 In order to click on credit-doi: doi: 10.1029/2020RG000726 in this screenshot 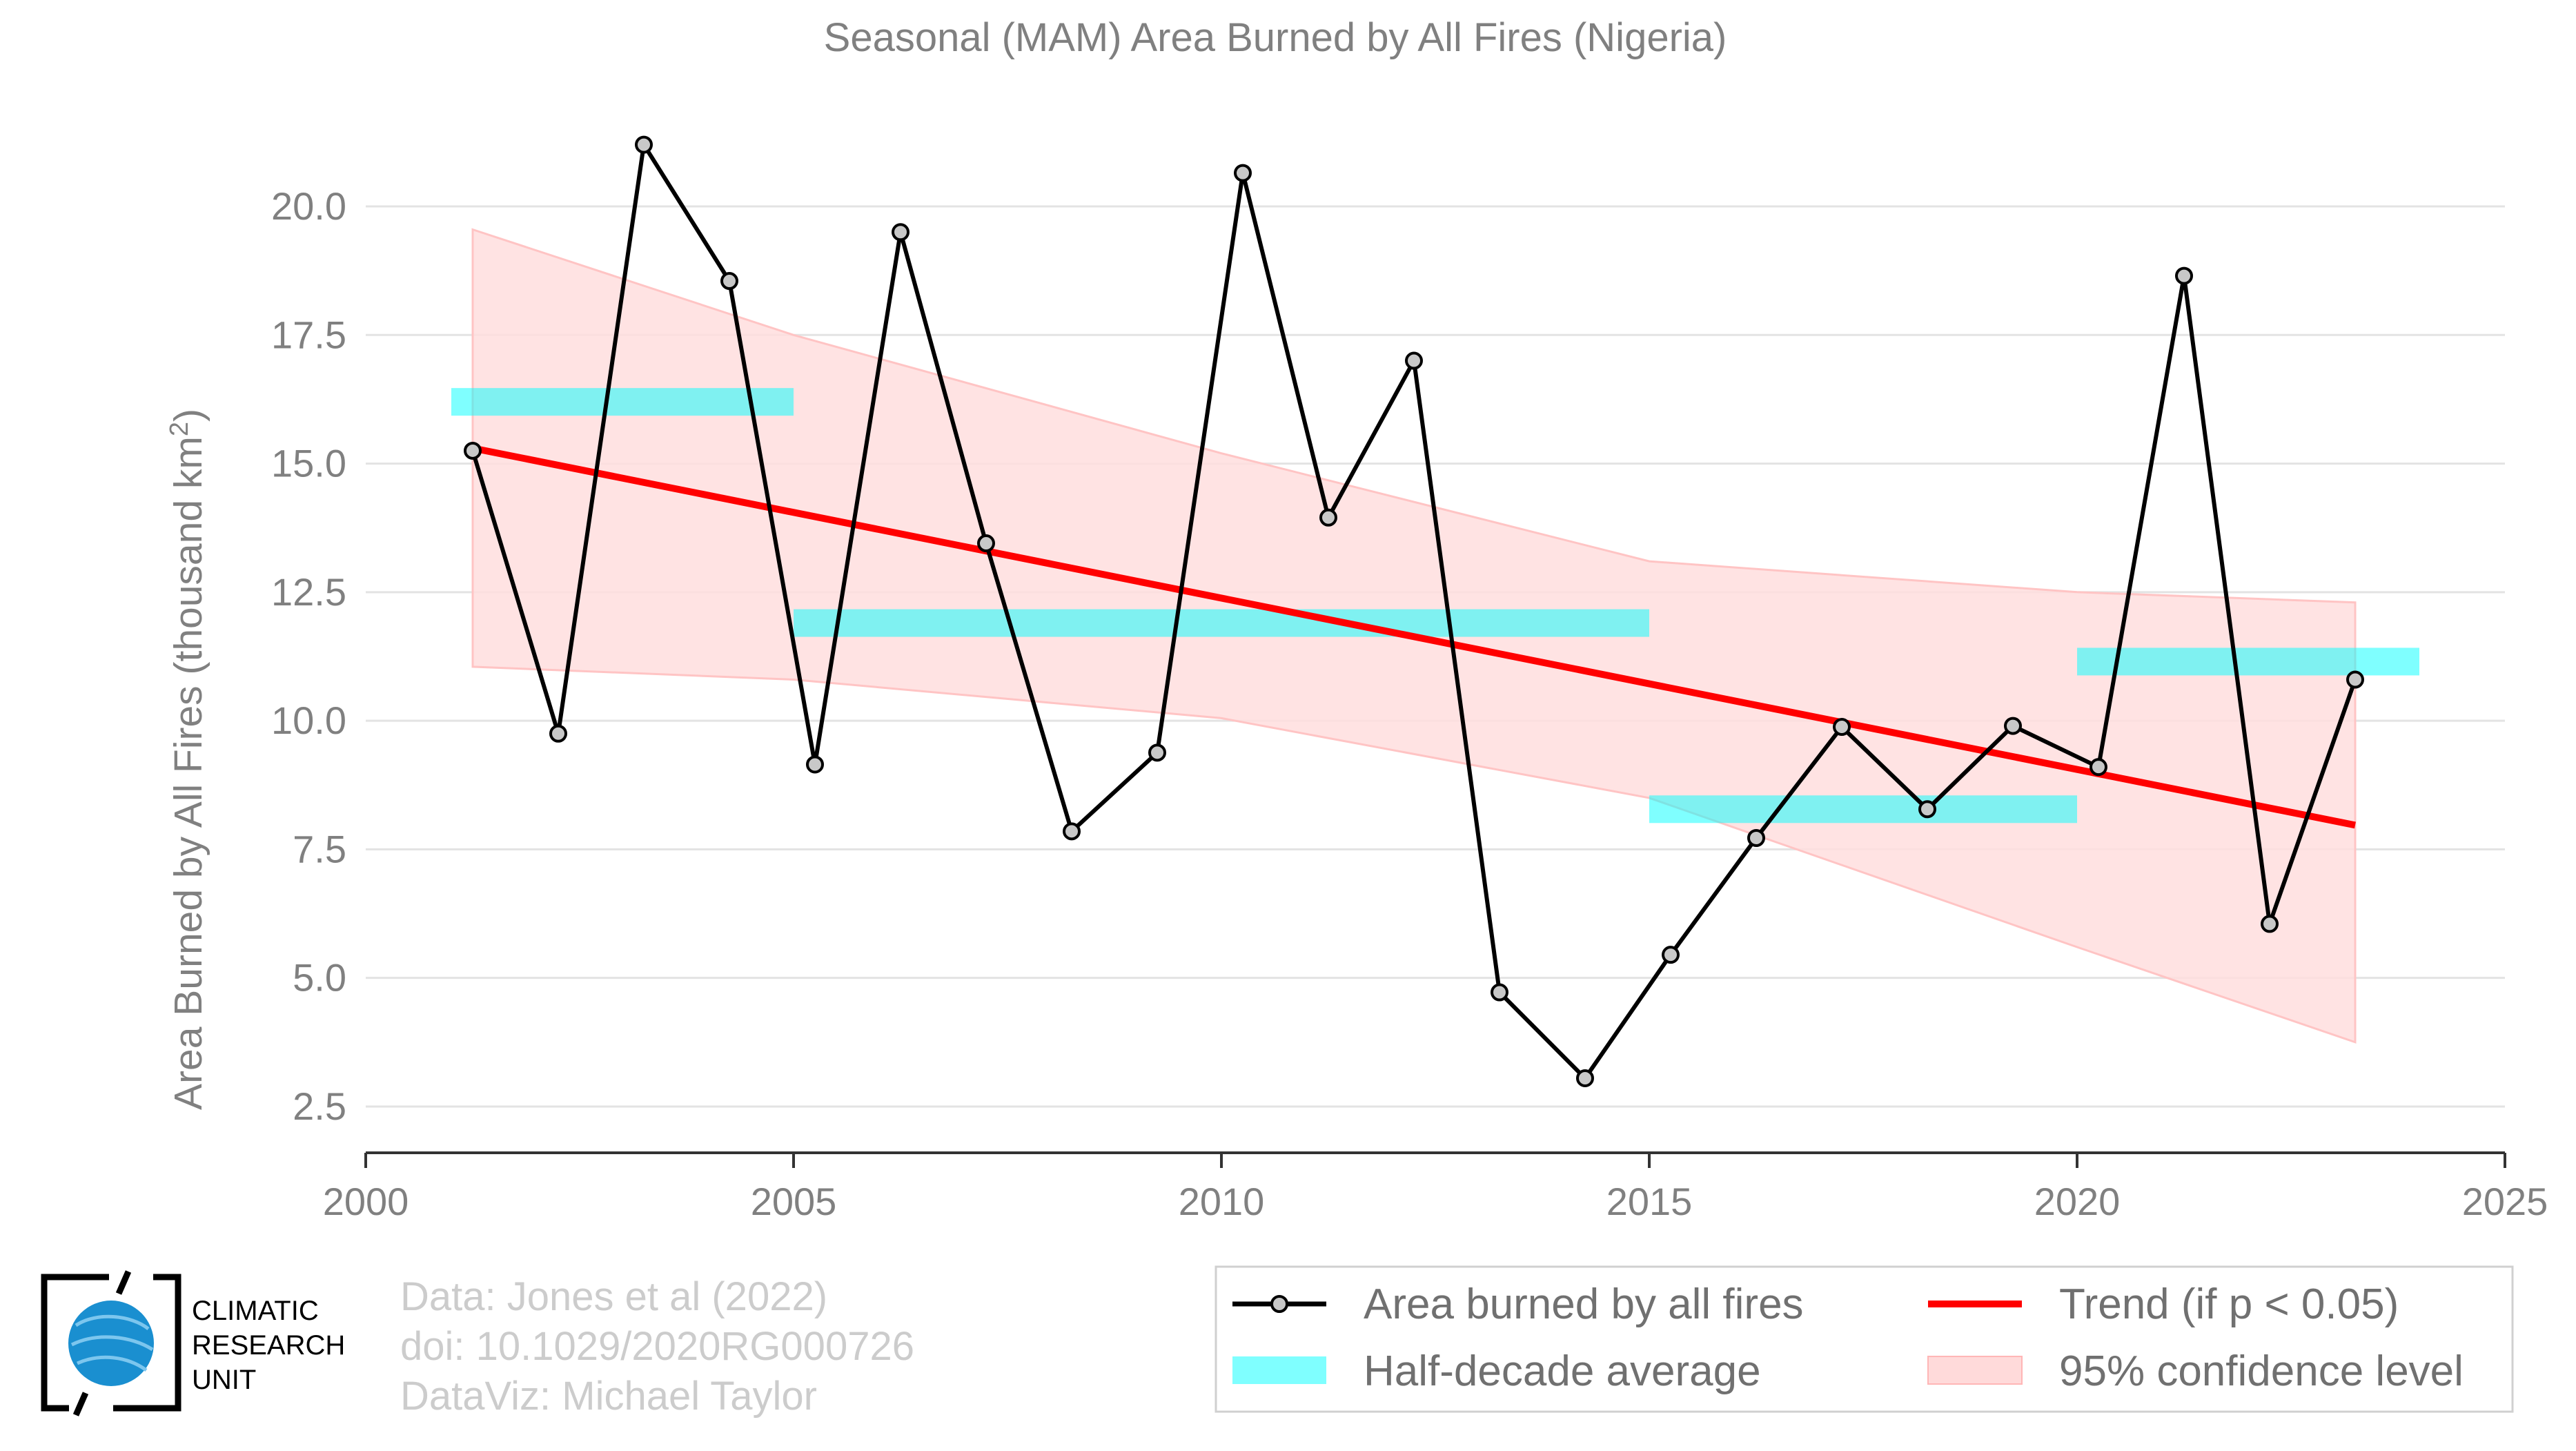, I will do `click(657, 1346)`.